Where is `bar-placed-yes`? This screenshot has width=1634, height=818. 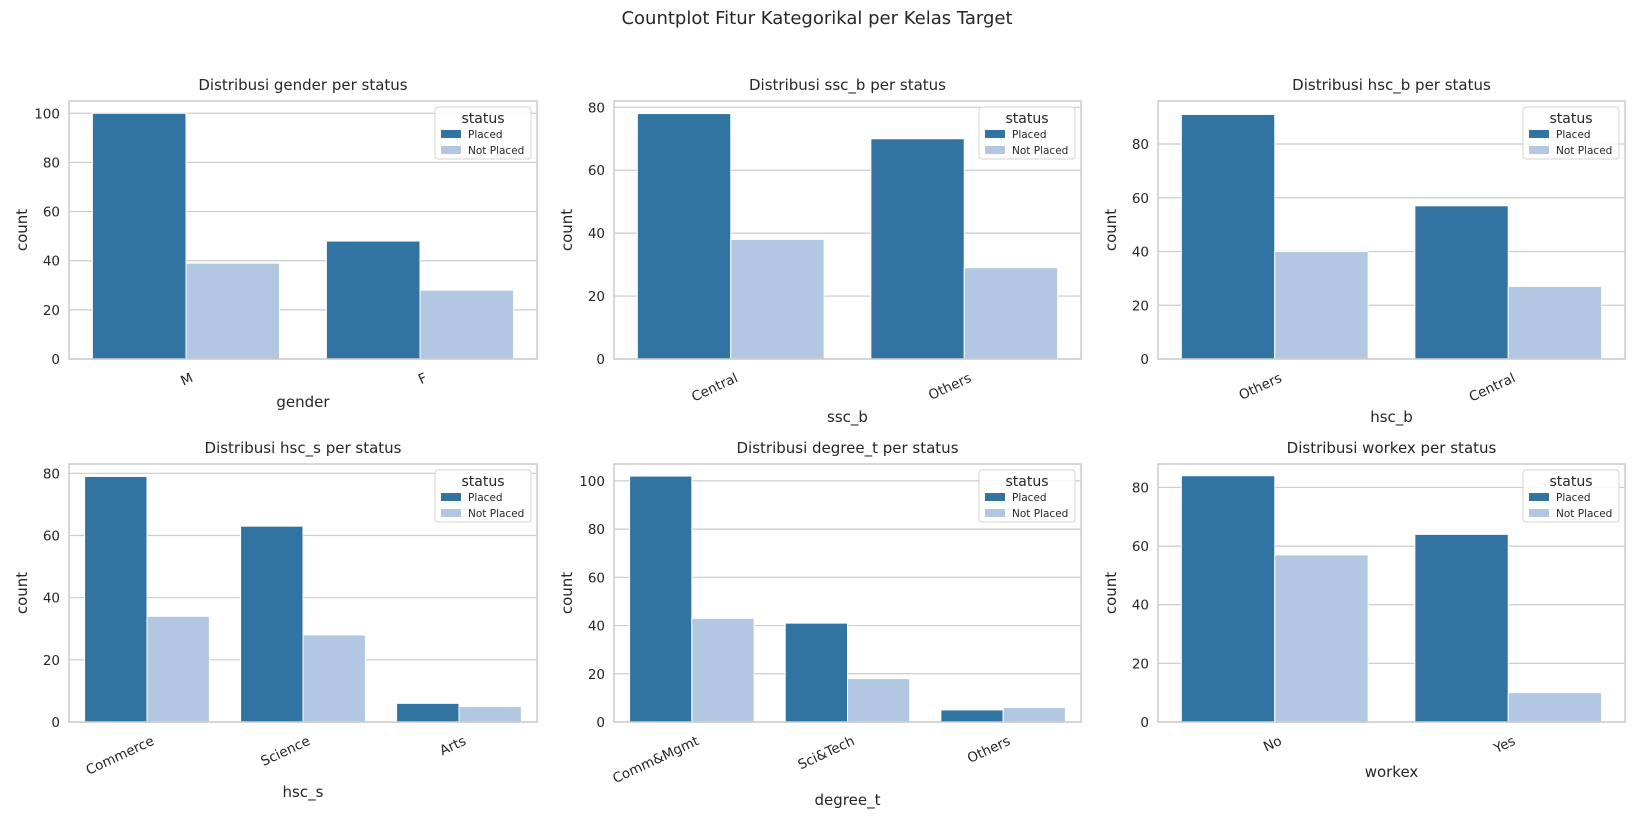 bar-placed-yes is located at coordinates (1461, 628).